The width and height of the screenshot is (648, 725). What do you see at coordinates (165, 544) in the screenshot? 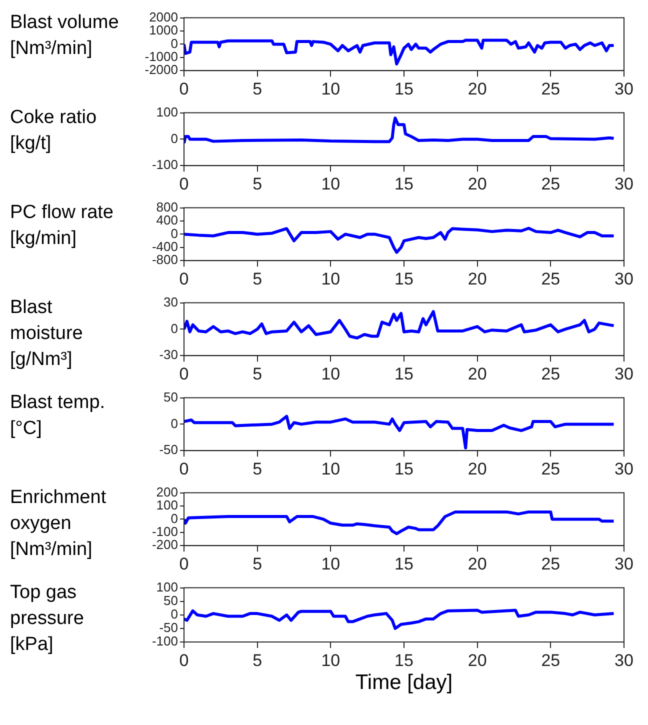
I see `y-tick-label: -200` at bounding box center [165, 544].